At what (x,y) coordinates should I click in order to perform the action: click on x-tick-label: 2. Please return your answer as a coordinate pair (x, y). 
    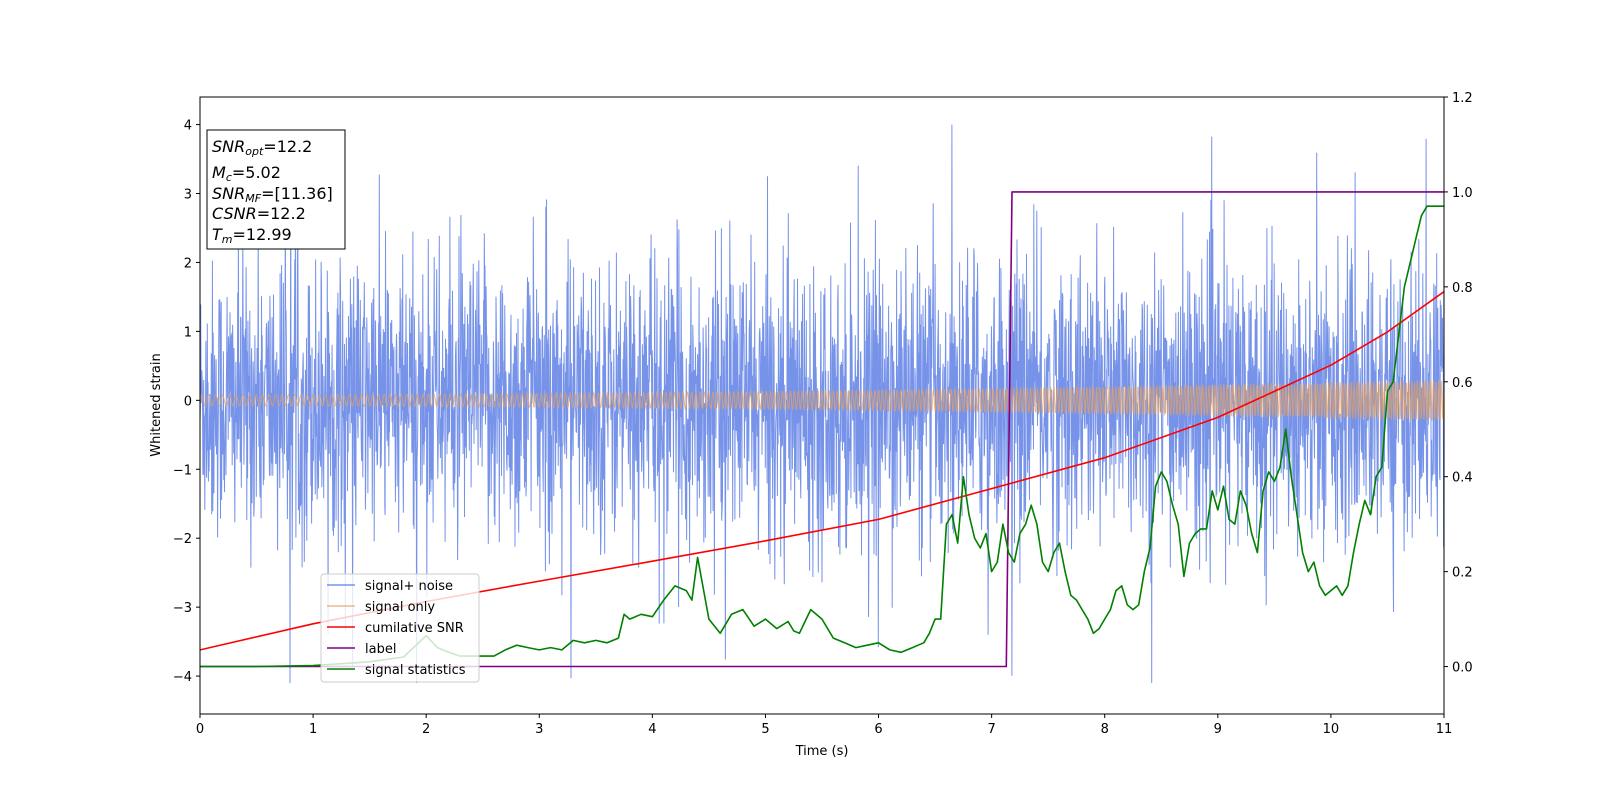
    Looking at the image, I should click on (426, 729).